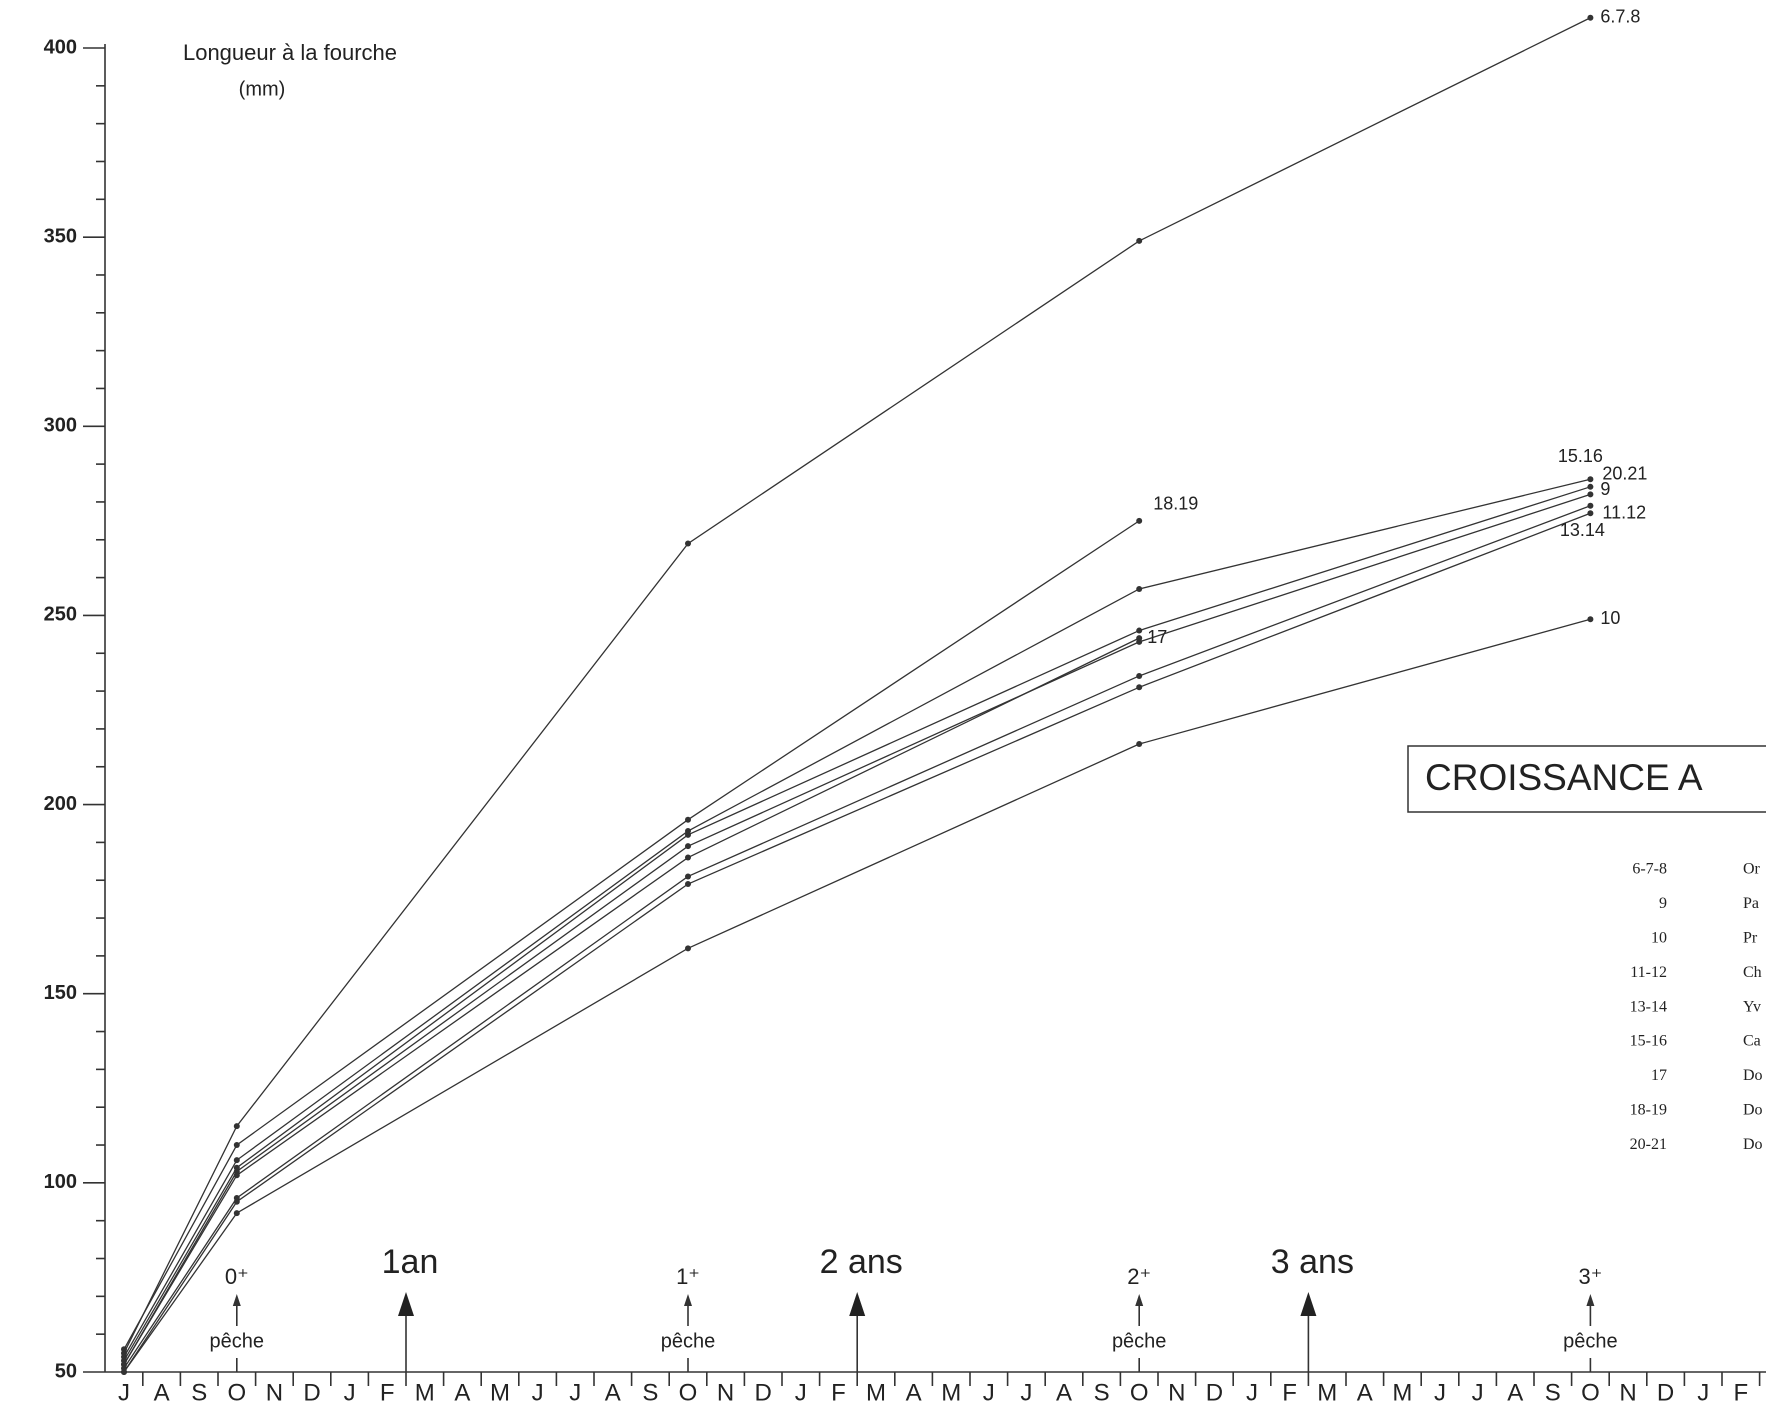 The width and height of the screenshot is (1766, 1423). What do you see at coordinates (60, 426) in the screenshot?
I see `y-tick-label: 300` at bounding box center [60, 426].